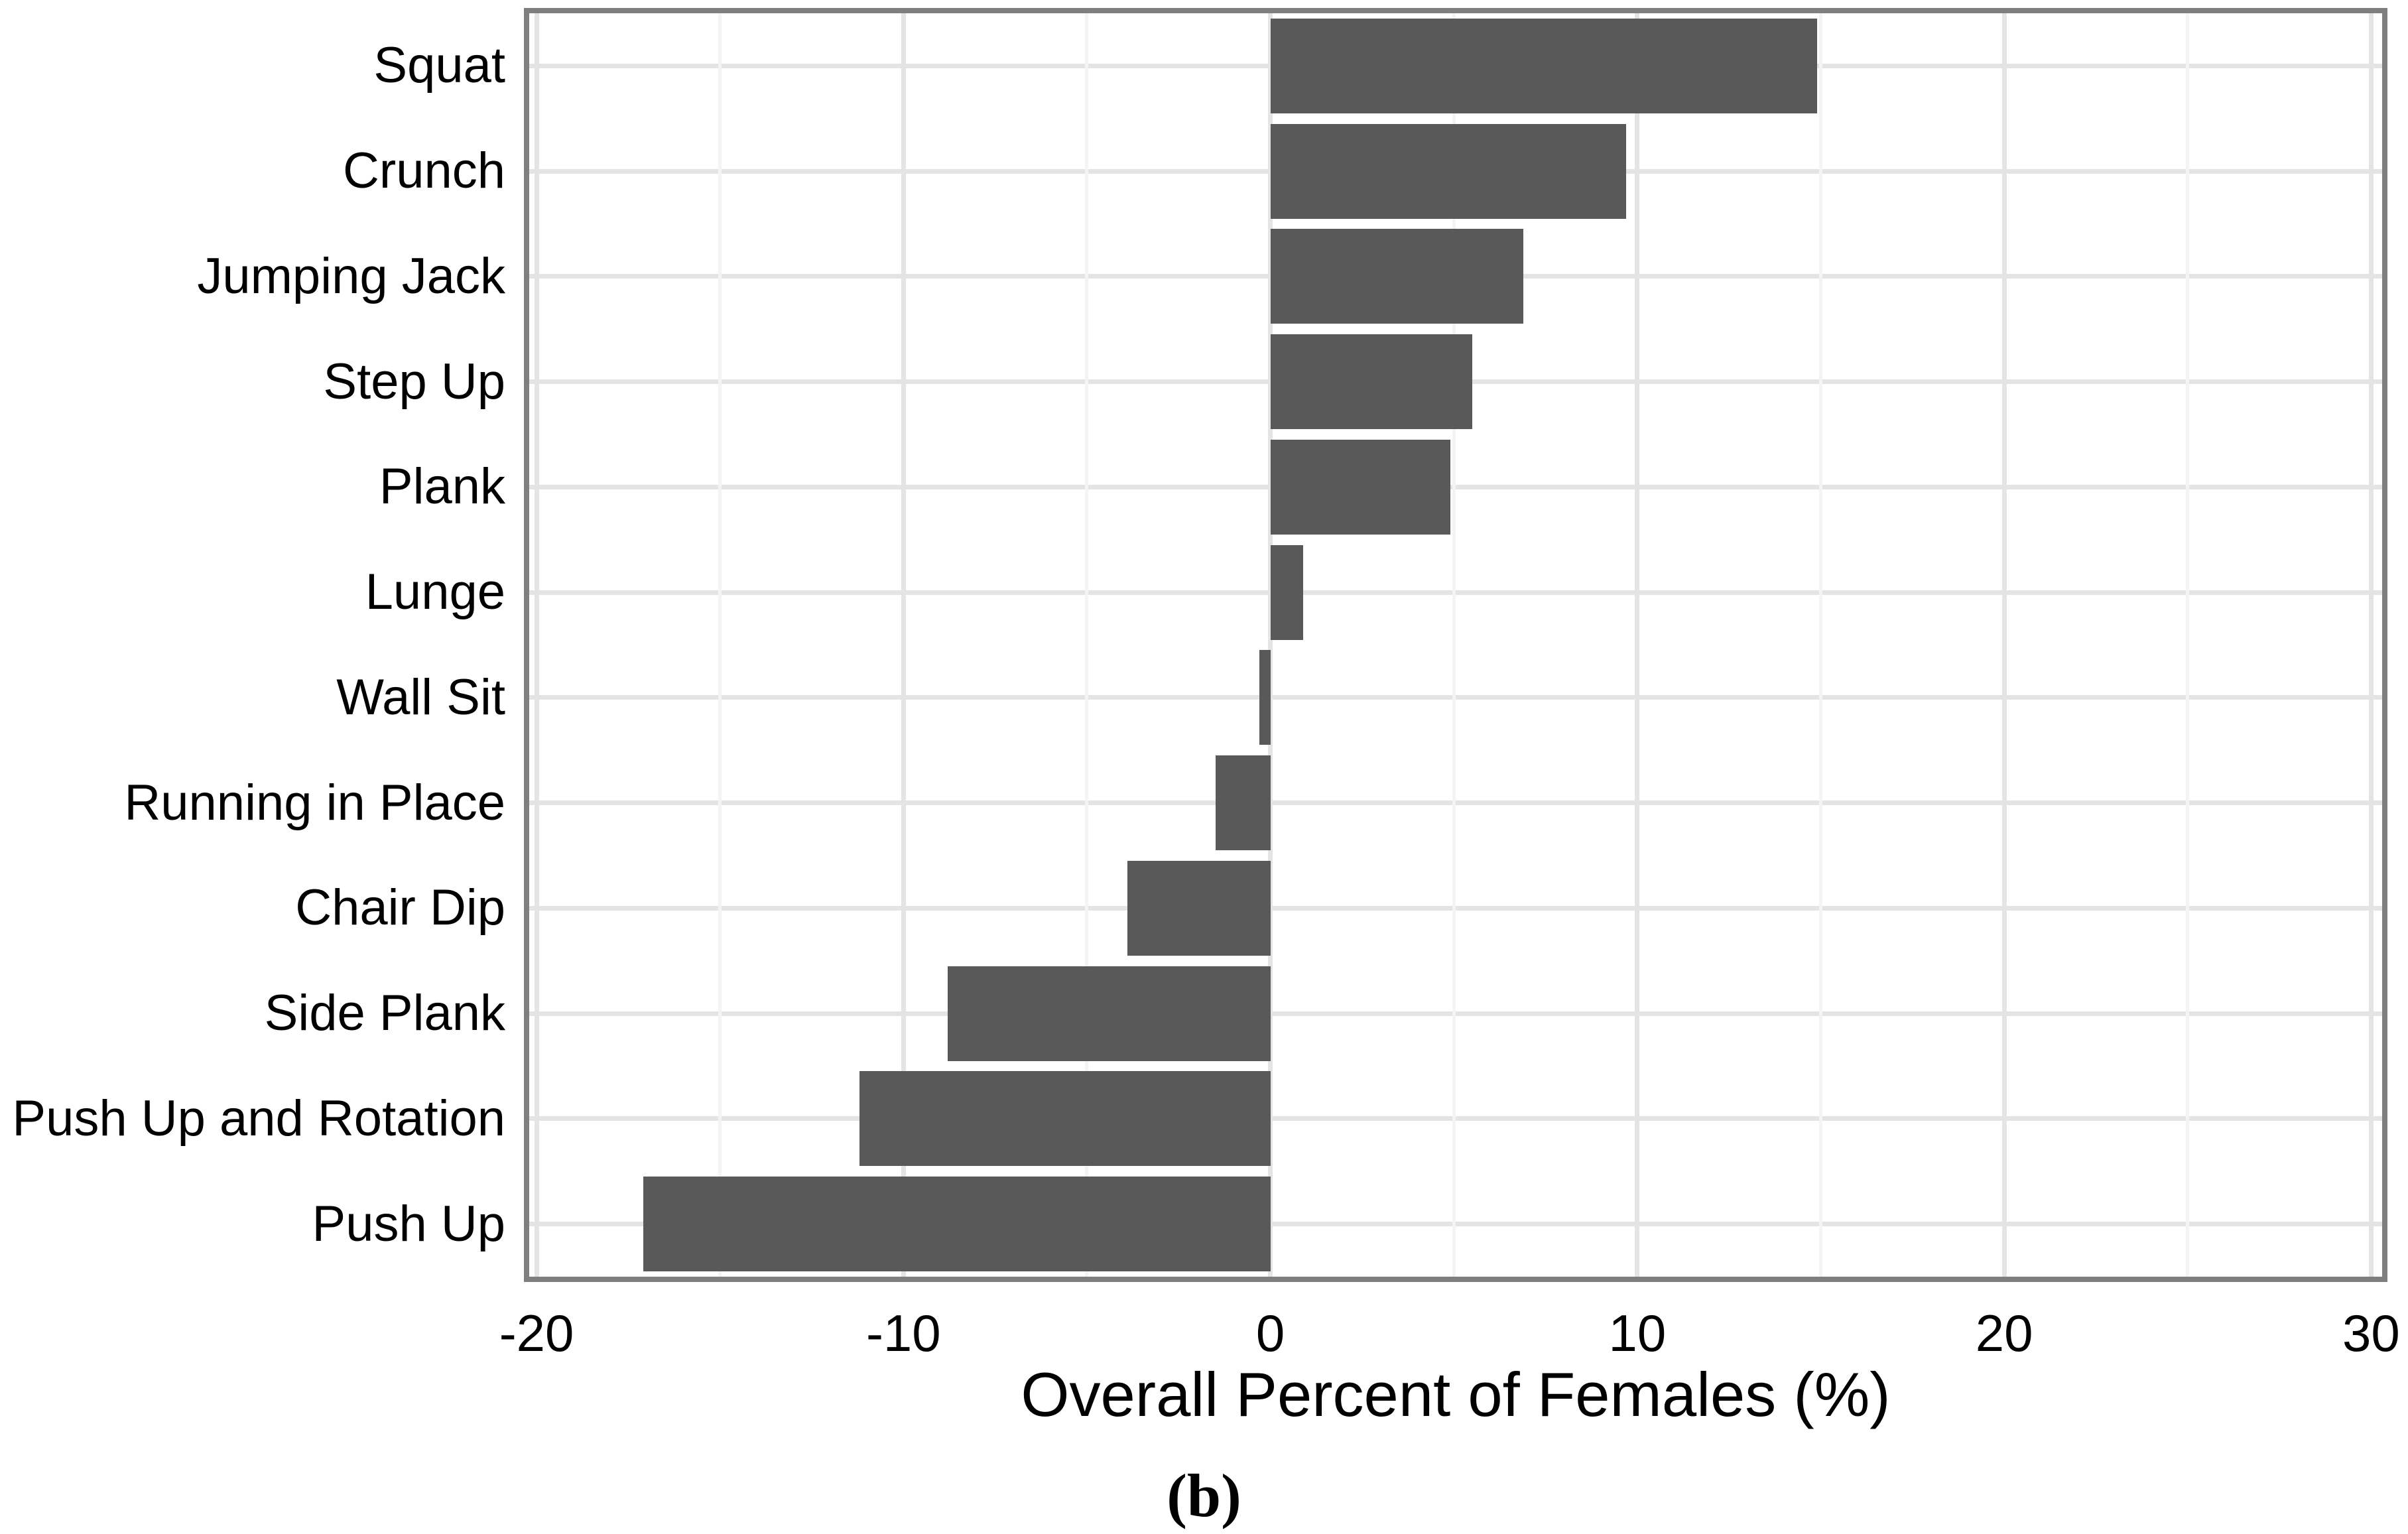 Image resolution: width=2408 pixels, height=1534 pixels. What do you see at coordinates (314, 802) in the screenshot?
I see `category-label: Running in Place` at bounding box center [314, 802].